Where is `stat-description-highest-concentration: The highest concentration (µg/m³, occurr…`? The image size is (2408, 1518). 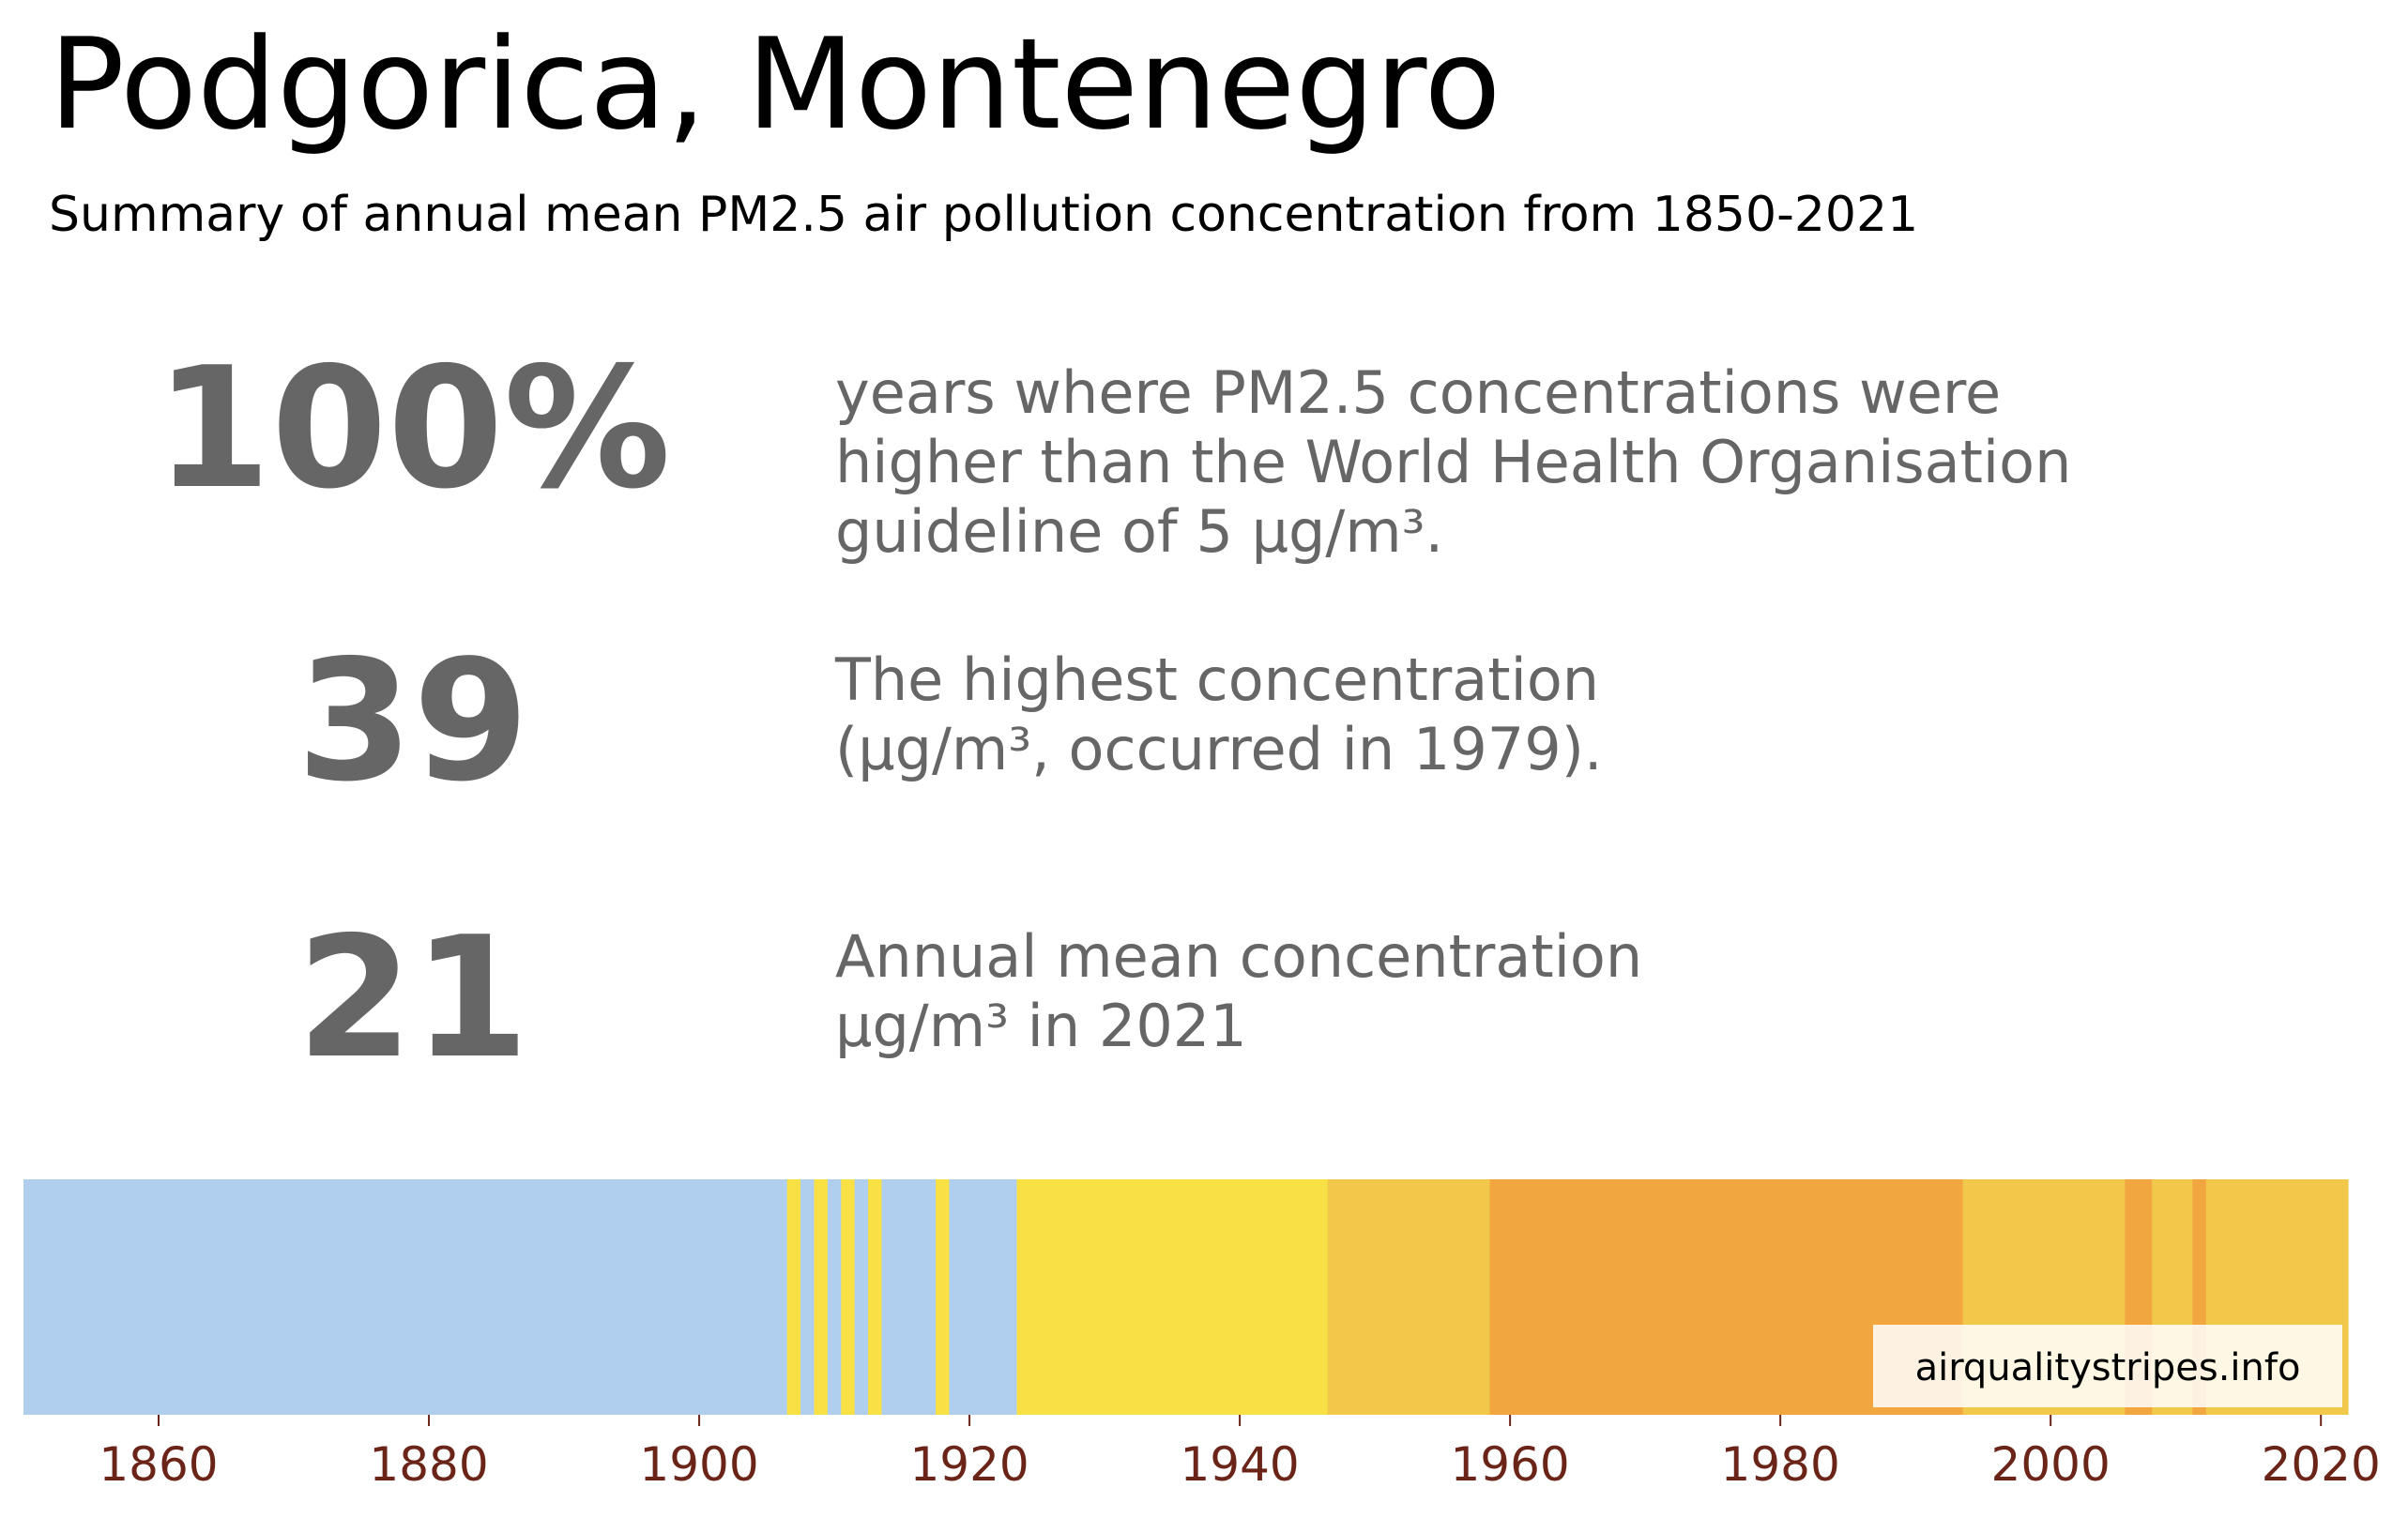
stat-description-highest-concentration: The highest concentration (µg/m³, occurr… is located at coordinates (1219, 714).